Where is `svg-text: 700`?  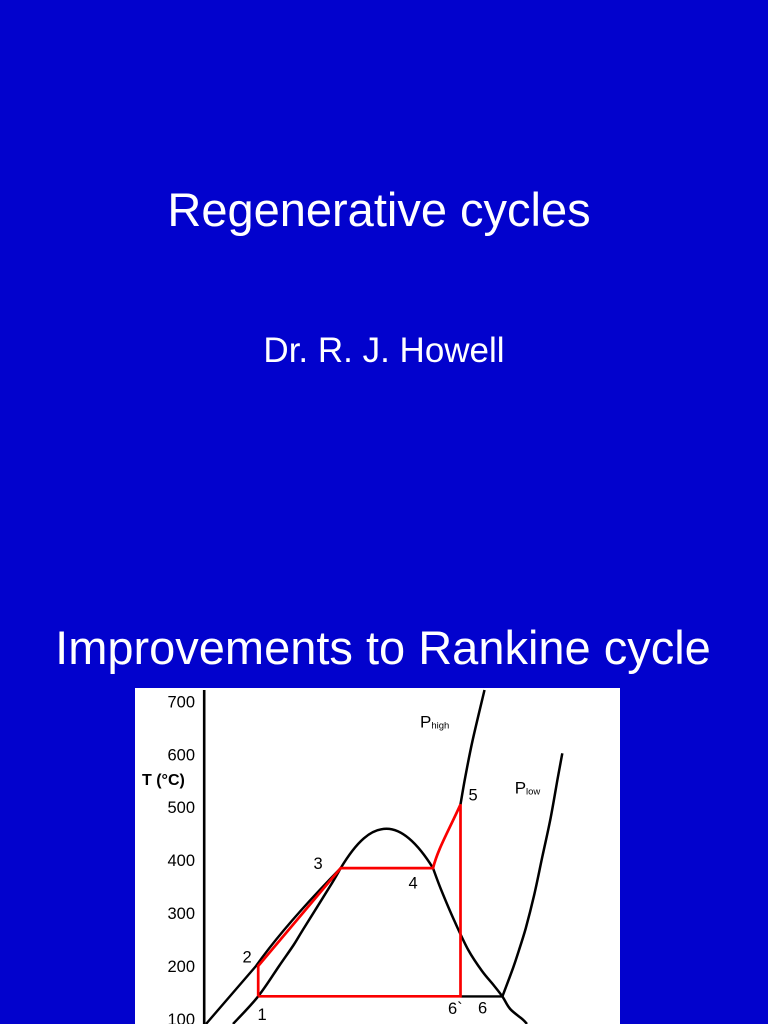 svg-text: 700 is located at coordinates (181, 702).